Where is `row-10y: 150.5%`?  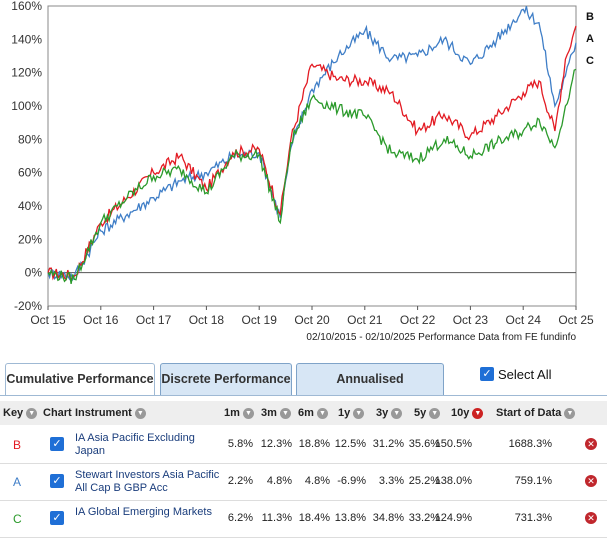
row-10y: 150.5% is located at coordinates (453, 444).